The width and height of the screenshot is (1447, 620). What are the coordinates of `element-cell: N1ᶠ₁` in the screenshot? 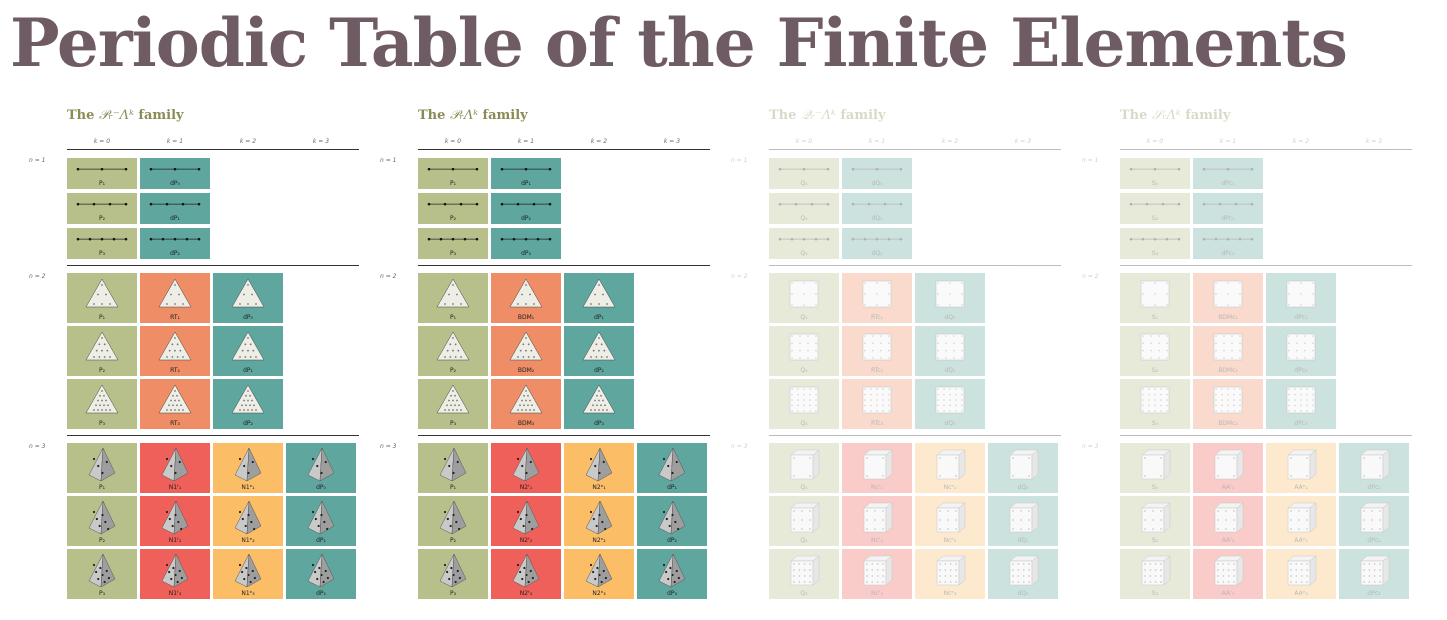 It's located at (175, 468).